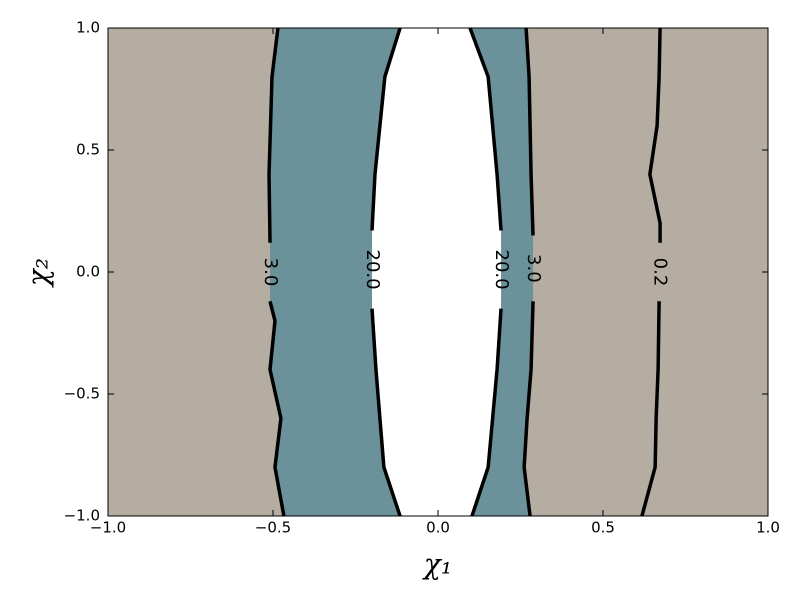  I want to click on contour-label: 0.2, so click(660, 272).